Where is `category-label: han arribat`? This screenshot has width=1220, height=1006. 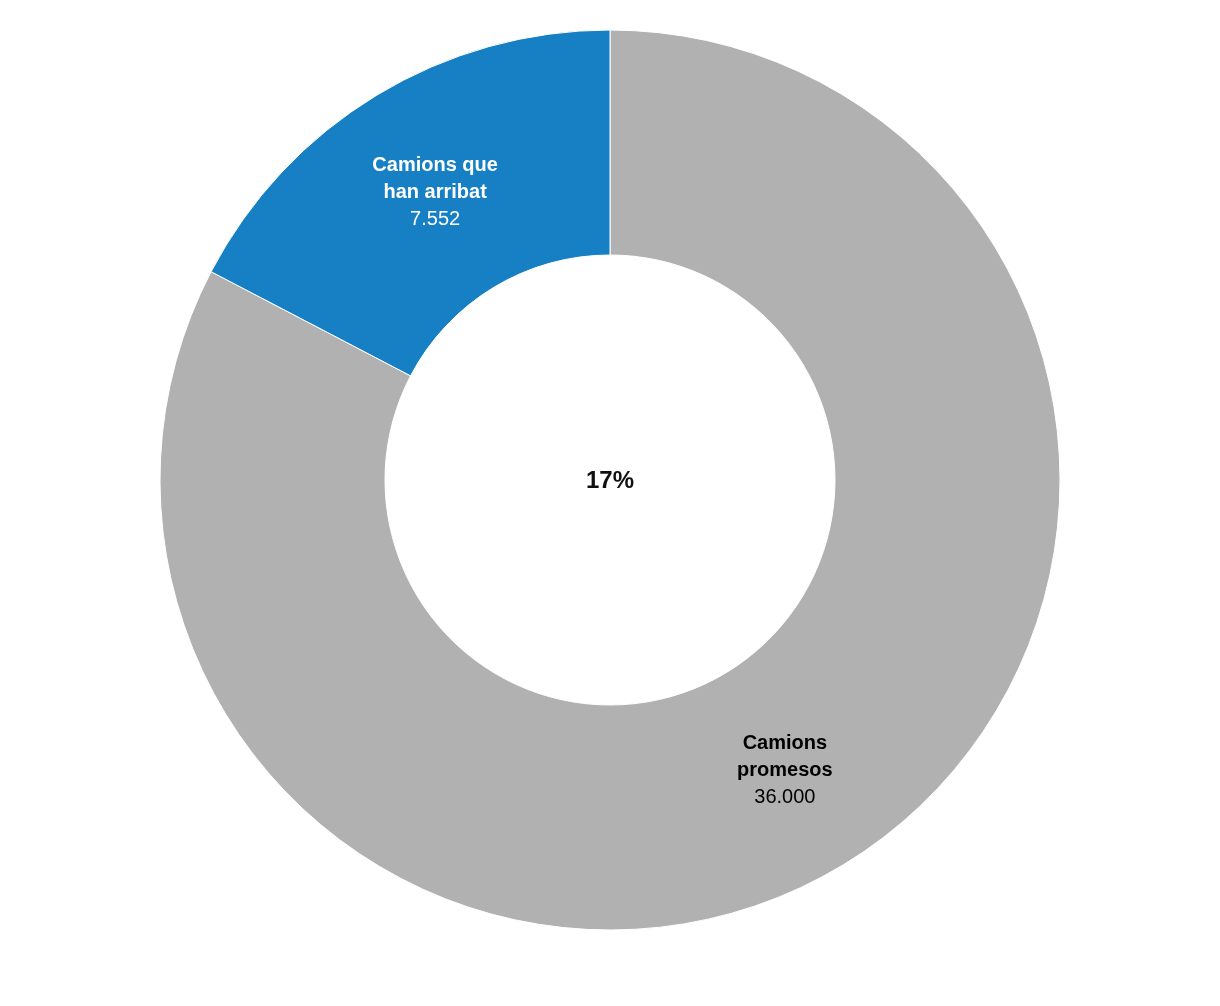 category-label: han arribat is located at coordinates (435, 191).